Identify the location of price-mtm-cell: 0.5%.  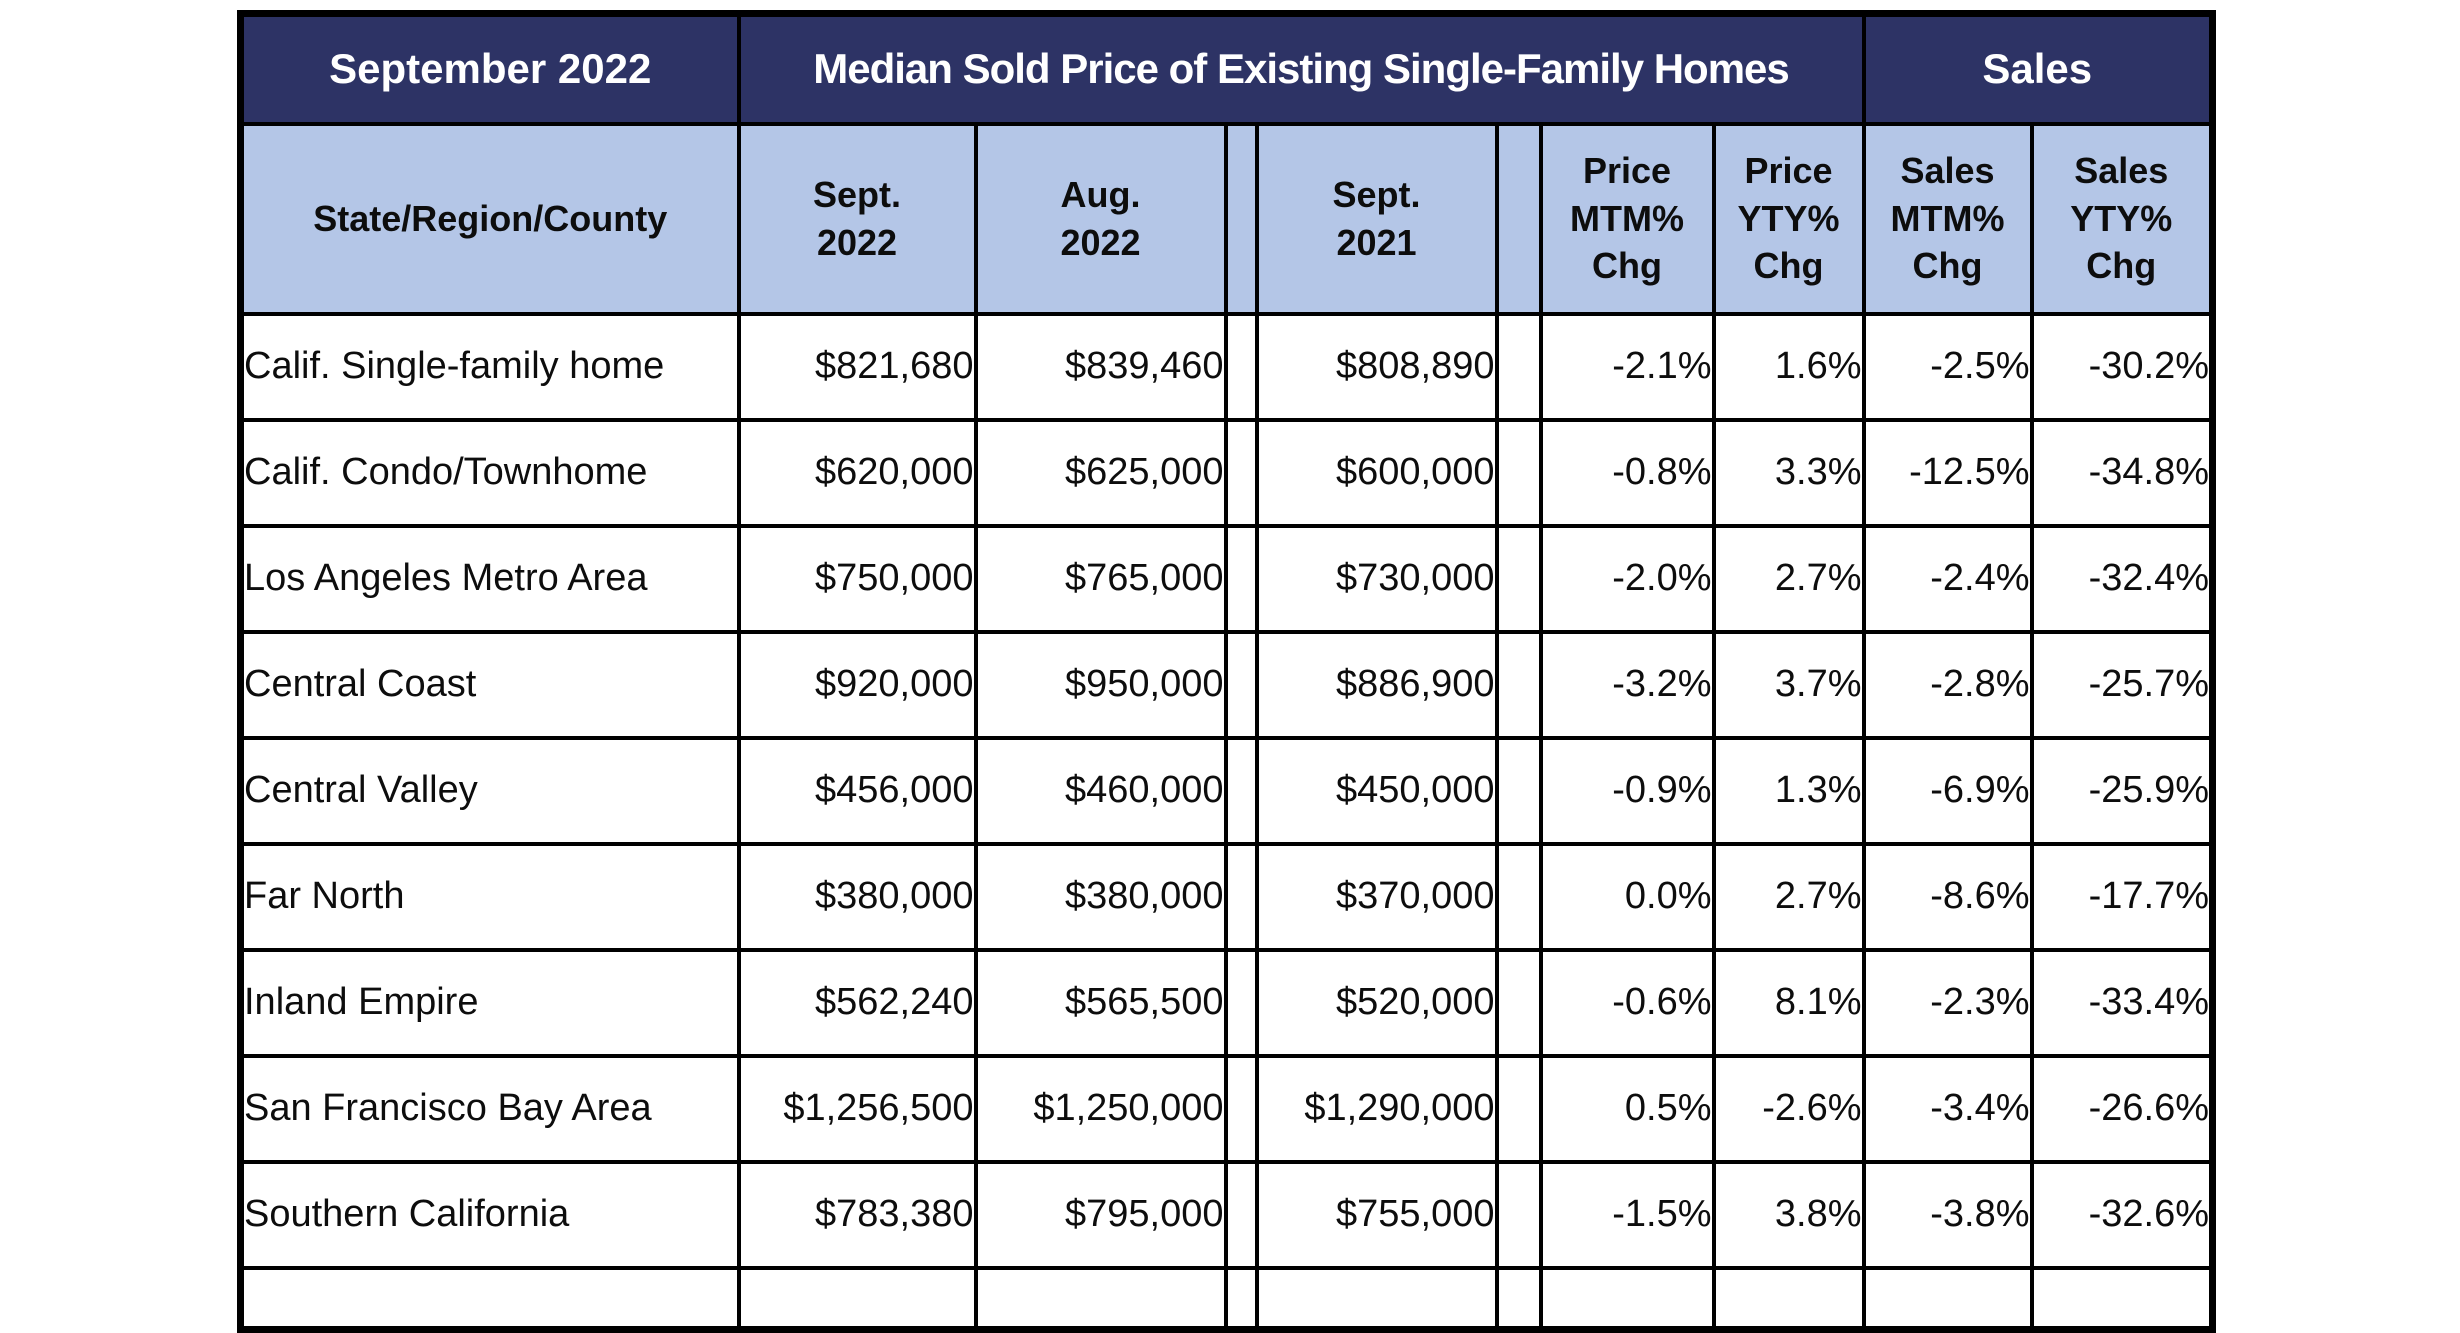
(1627, 1108).